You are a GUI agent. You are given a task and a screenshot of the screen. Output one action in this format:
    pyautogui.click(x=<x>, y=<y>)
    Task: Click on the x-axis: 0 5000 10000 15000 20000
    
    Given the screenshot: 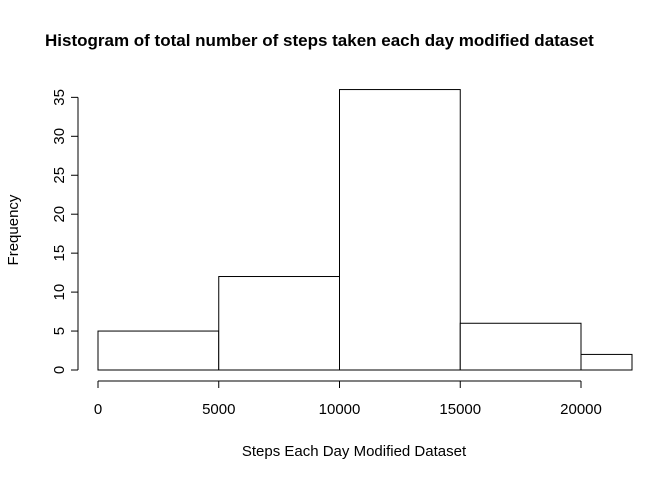 What is the action you would take?
    pyautogui.click(x=348, y=399)
    